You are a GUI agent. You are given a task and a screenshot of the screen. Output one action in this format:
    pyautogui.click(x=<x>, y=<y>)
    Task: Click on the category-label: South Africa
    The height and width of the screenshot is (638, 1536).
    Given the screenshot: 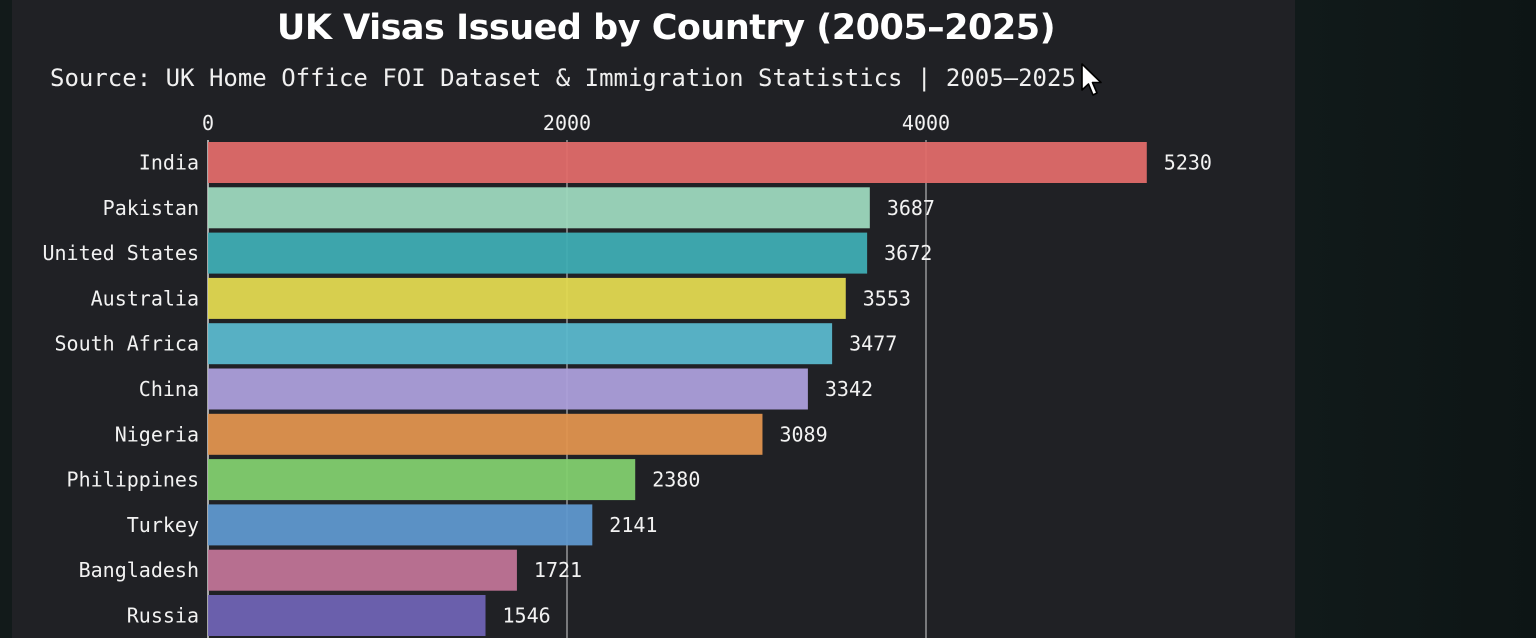 What is the action you would take?
    pyautogui.click(x=127, y=344)
    